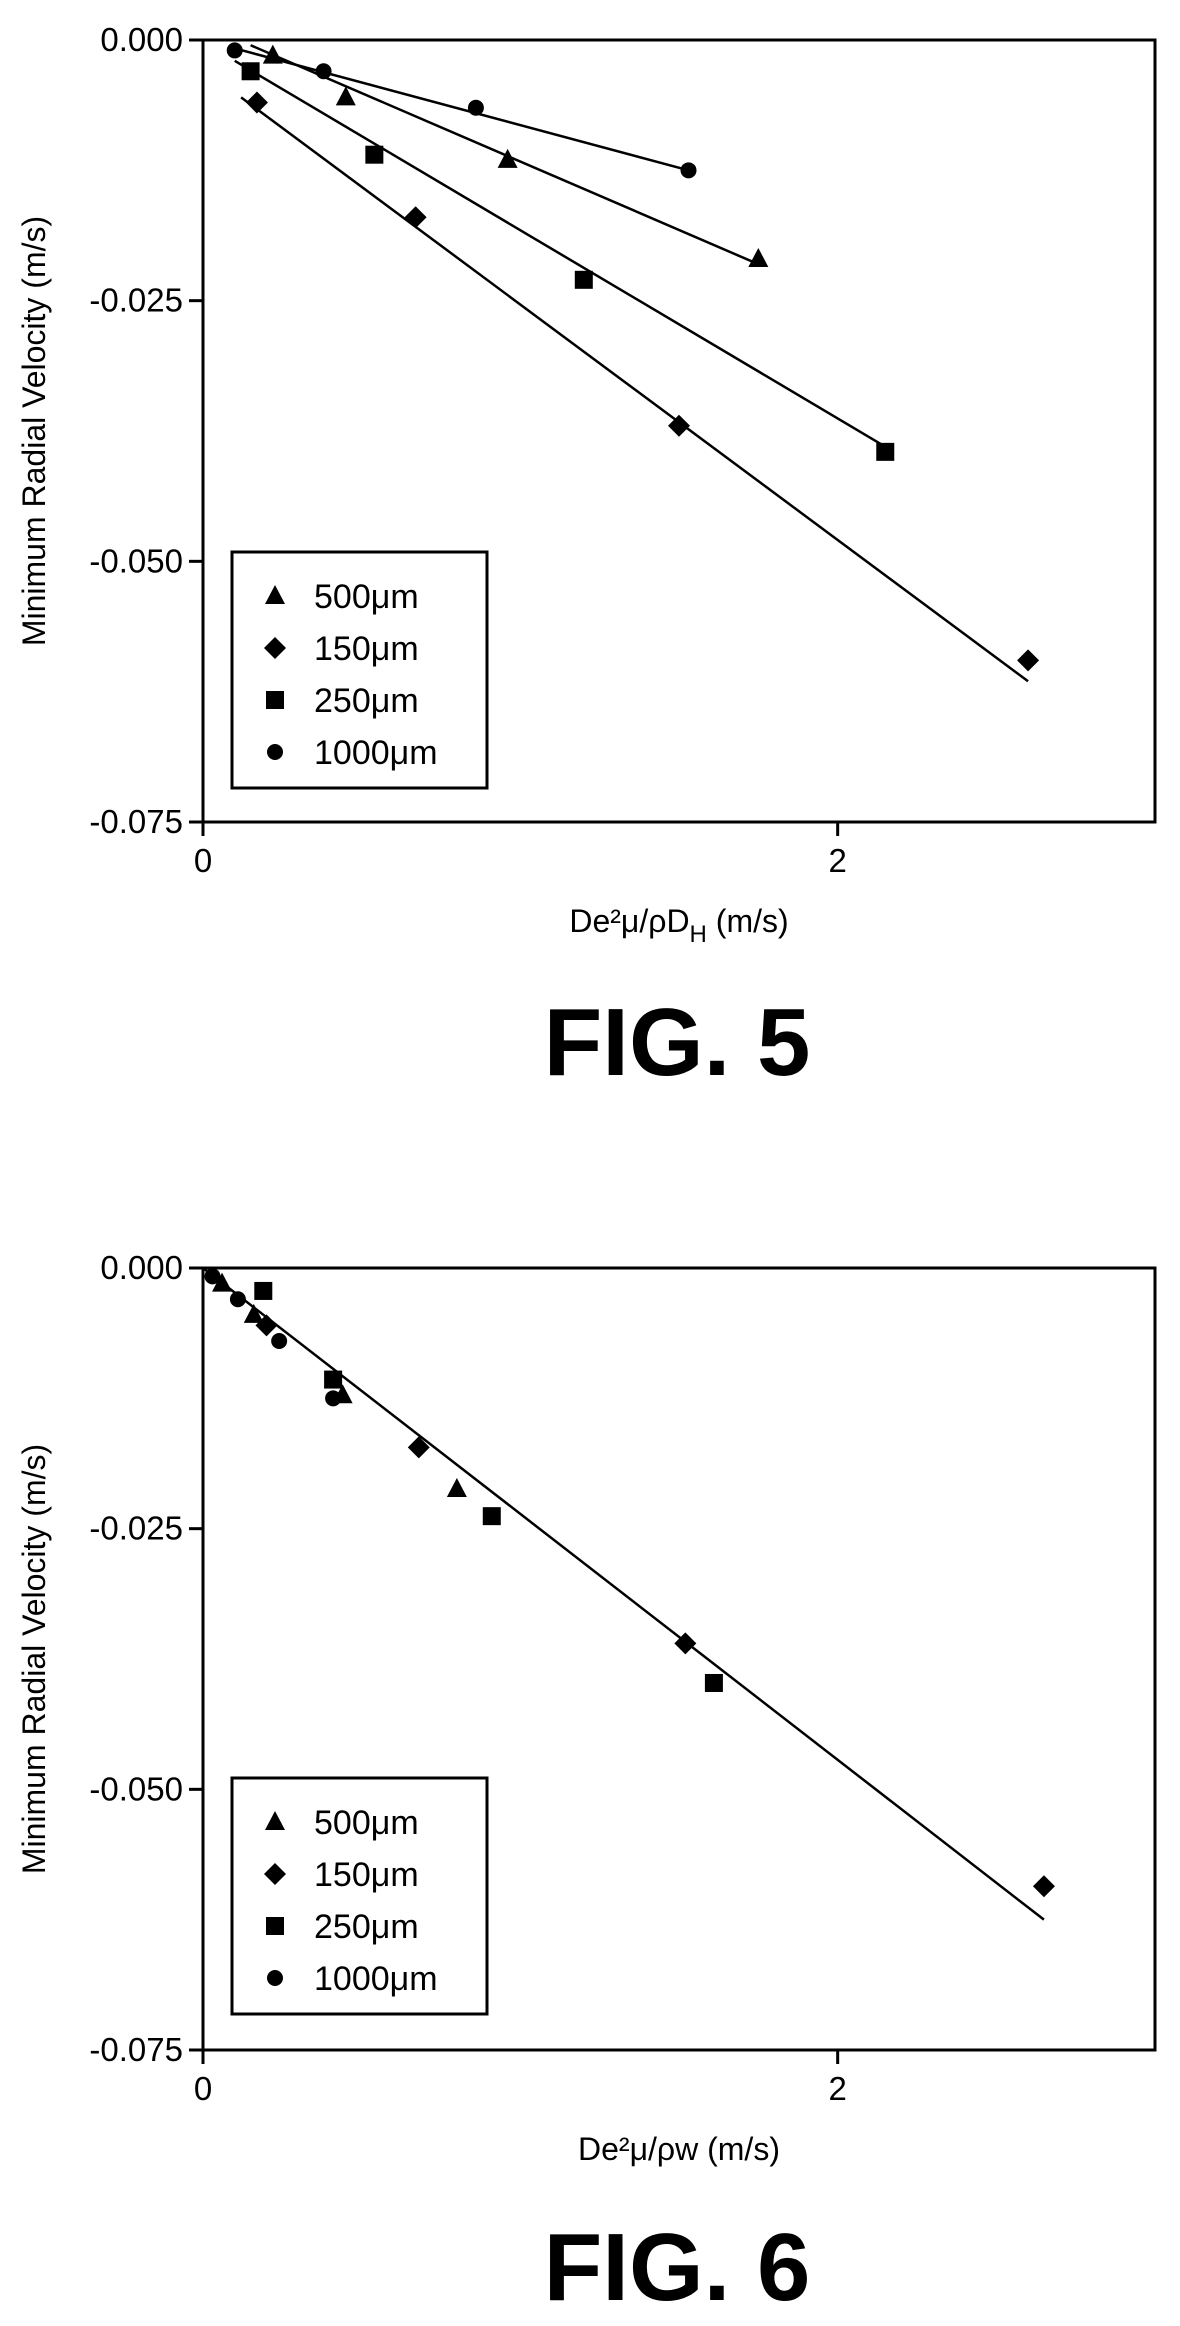 The height and width of the screenshot is (2326, 1180). Describe the element at coordinates (677, 1042) in the screenshot. I see `figure-caption: FIG. 5` at that location.